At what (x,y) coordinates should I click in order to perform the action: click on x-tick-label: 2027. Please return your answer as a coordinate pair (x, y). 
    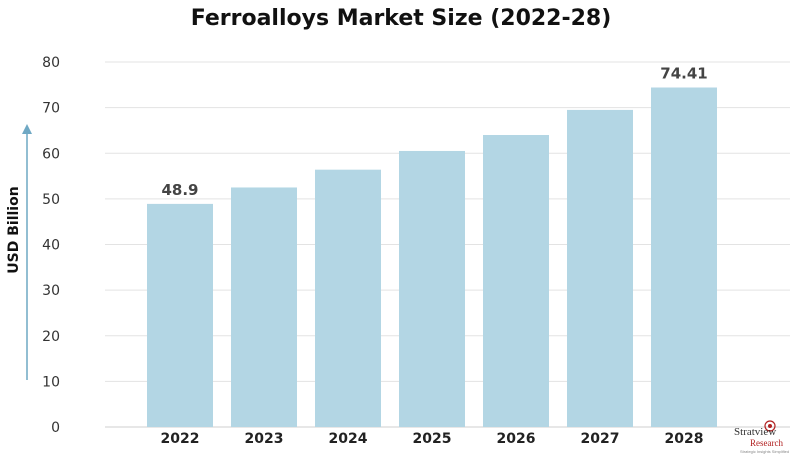
    Looking at the image, I should click on (600, 439).